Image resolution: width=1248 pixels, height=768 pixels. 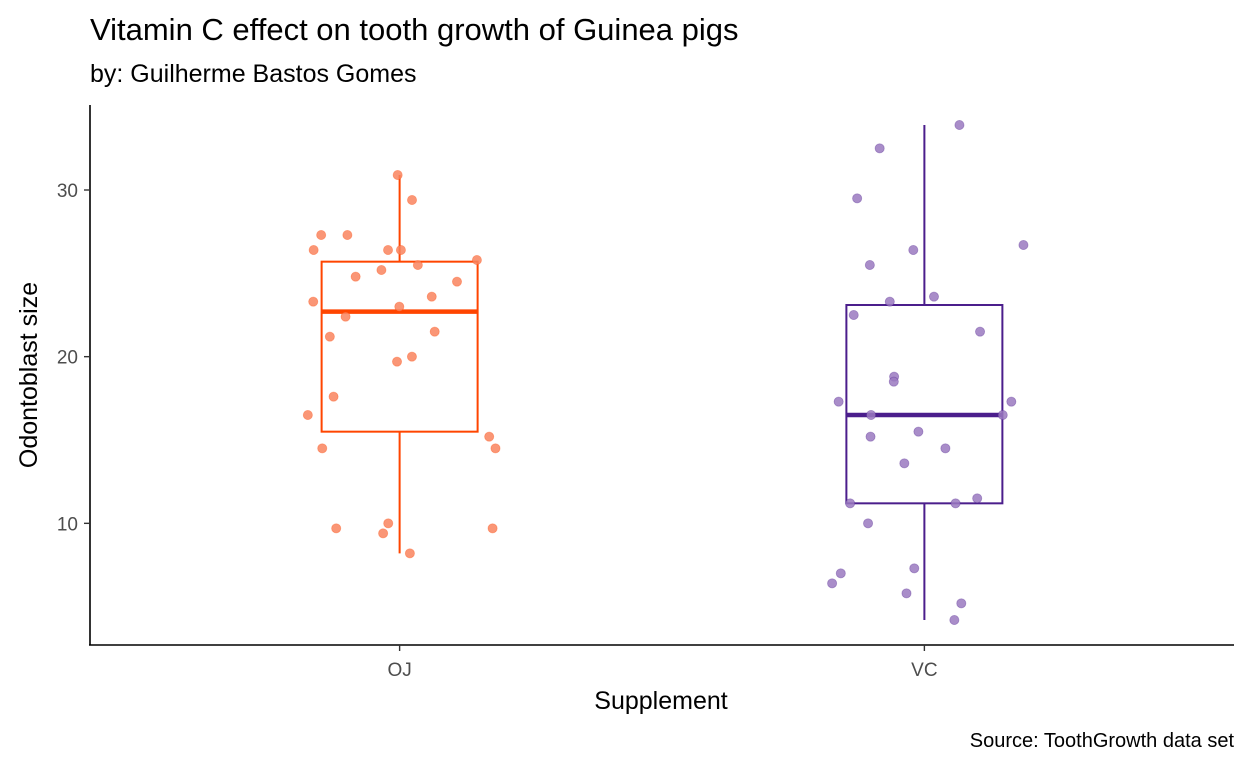 What do you see at coordinates (67, 191) in the screenshot?
I see `y-tick-label: 30` at bounding box center [67, 191].